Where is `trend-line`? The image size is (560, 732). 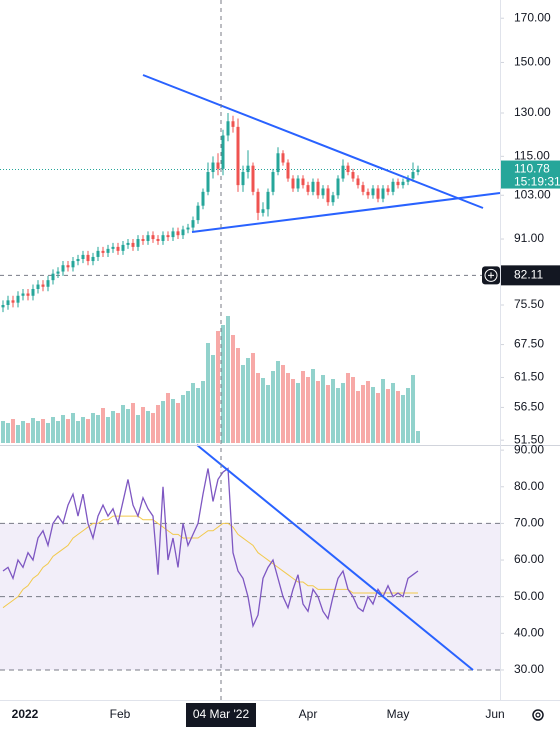
trend-line is located at coordinates (313, 141).